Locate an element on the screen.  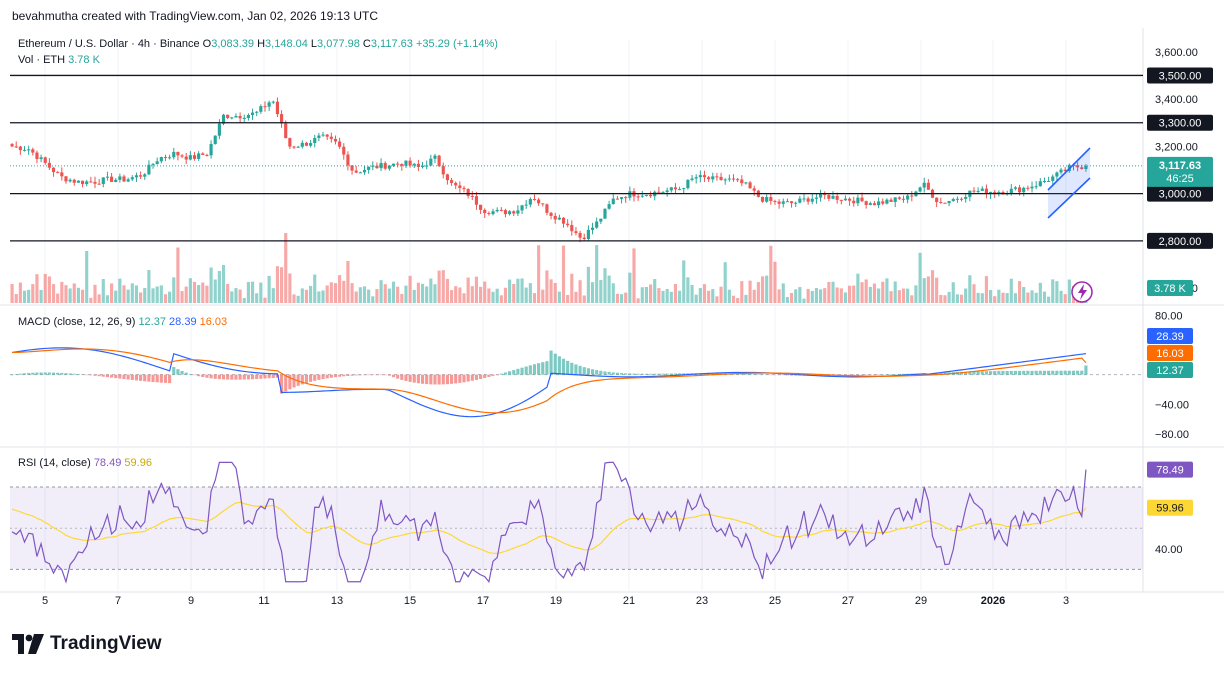
last-price-label: 3,117.63 is located at coordinates (1180, 166).